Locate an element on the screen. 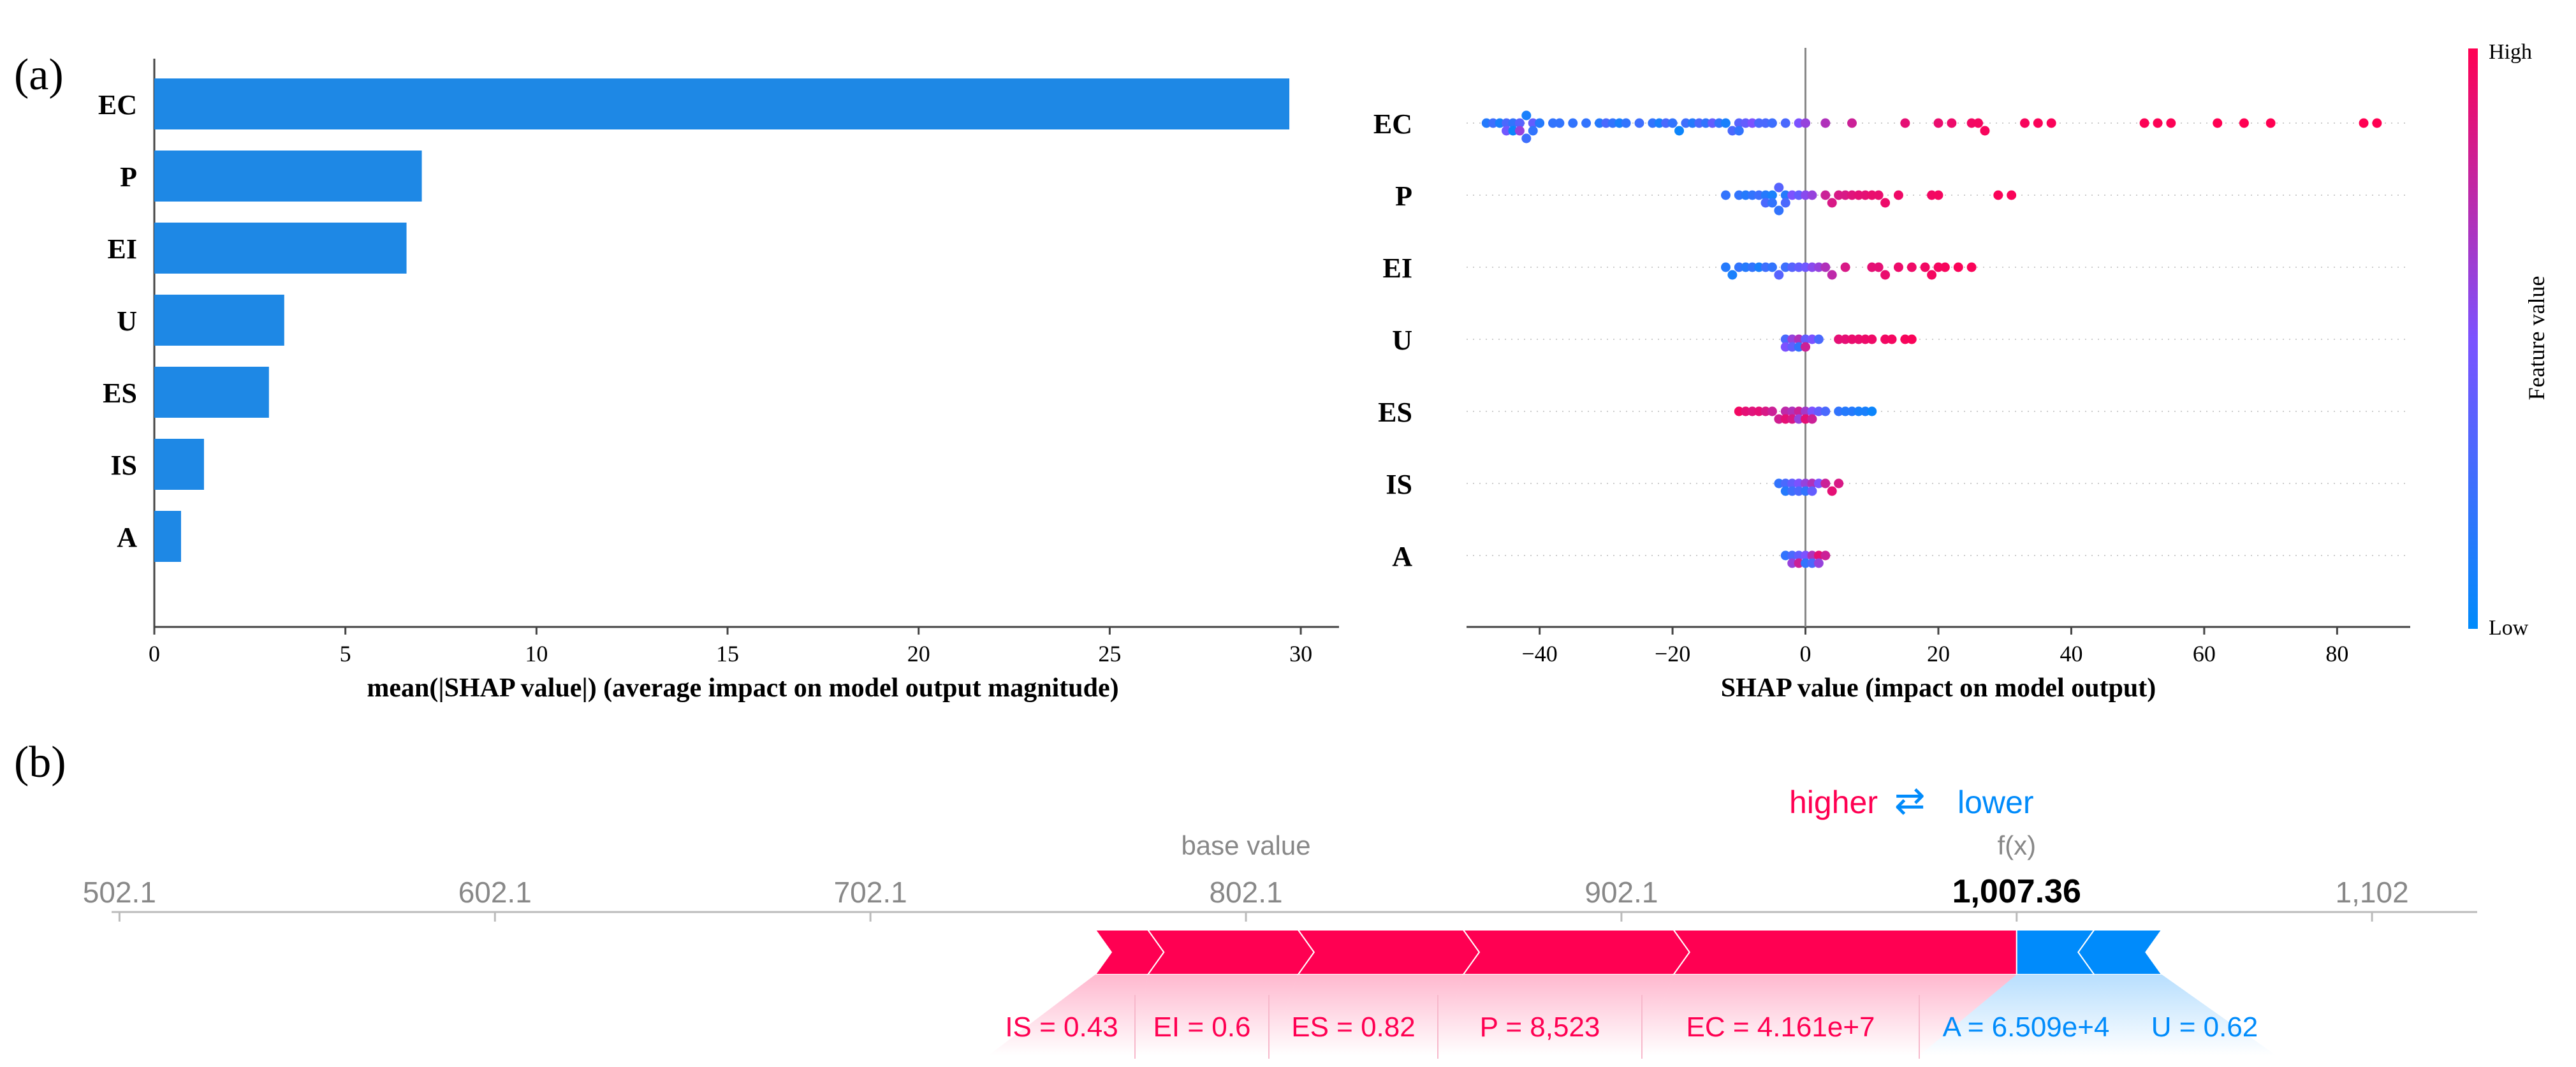 This screenshot has width=2576, height=1067. beeswarm-feature-labels: EC P EI U ES IS A is located at coordinates (1392, 340).